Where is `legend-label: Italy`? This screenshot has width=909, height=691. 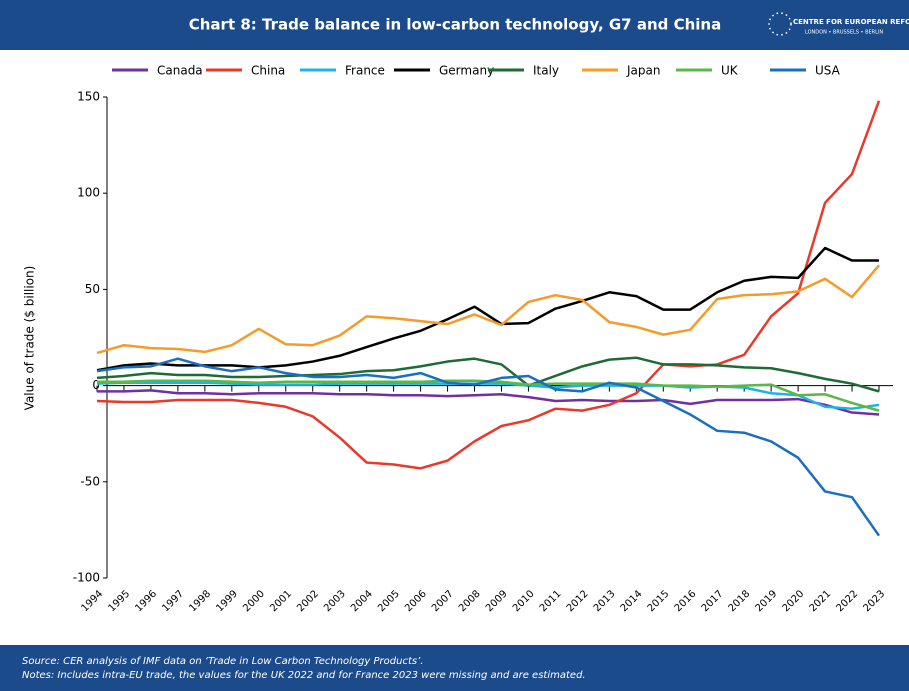
legend-label: Italy is located at coordinates (546, 71).